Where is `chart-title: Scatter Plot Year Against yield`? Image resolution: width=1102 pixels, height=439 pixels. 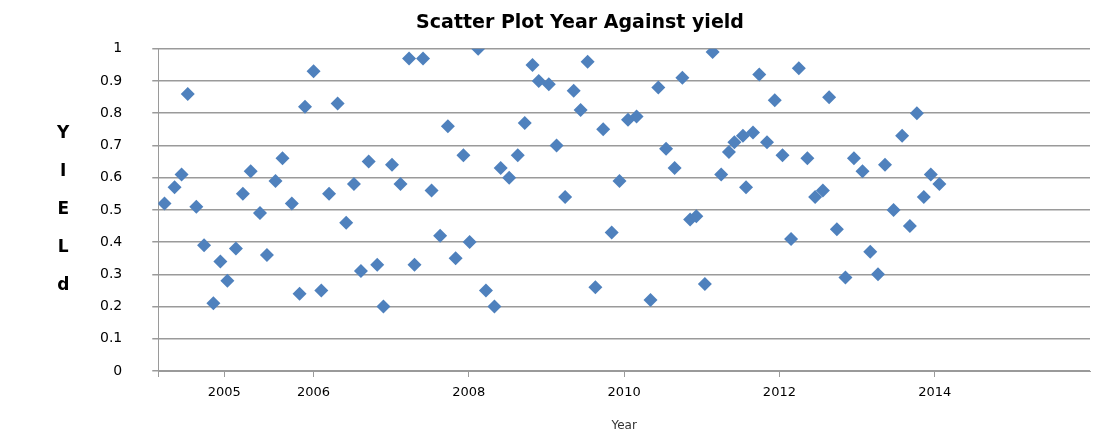 chart-title: Scatter Plot Year Against yield is located at coordinates (580, 21).